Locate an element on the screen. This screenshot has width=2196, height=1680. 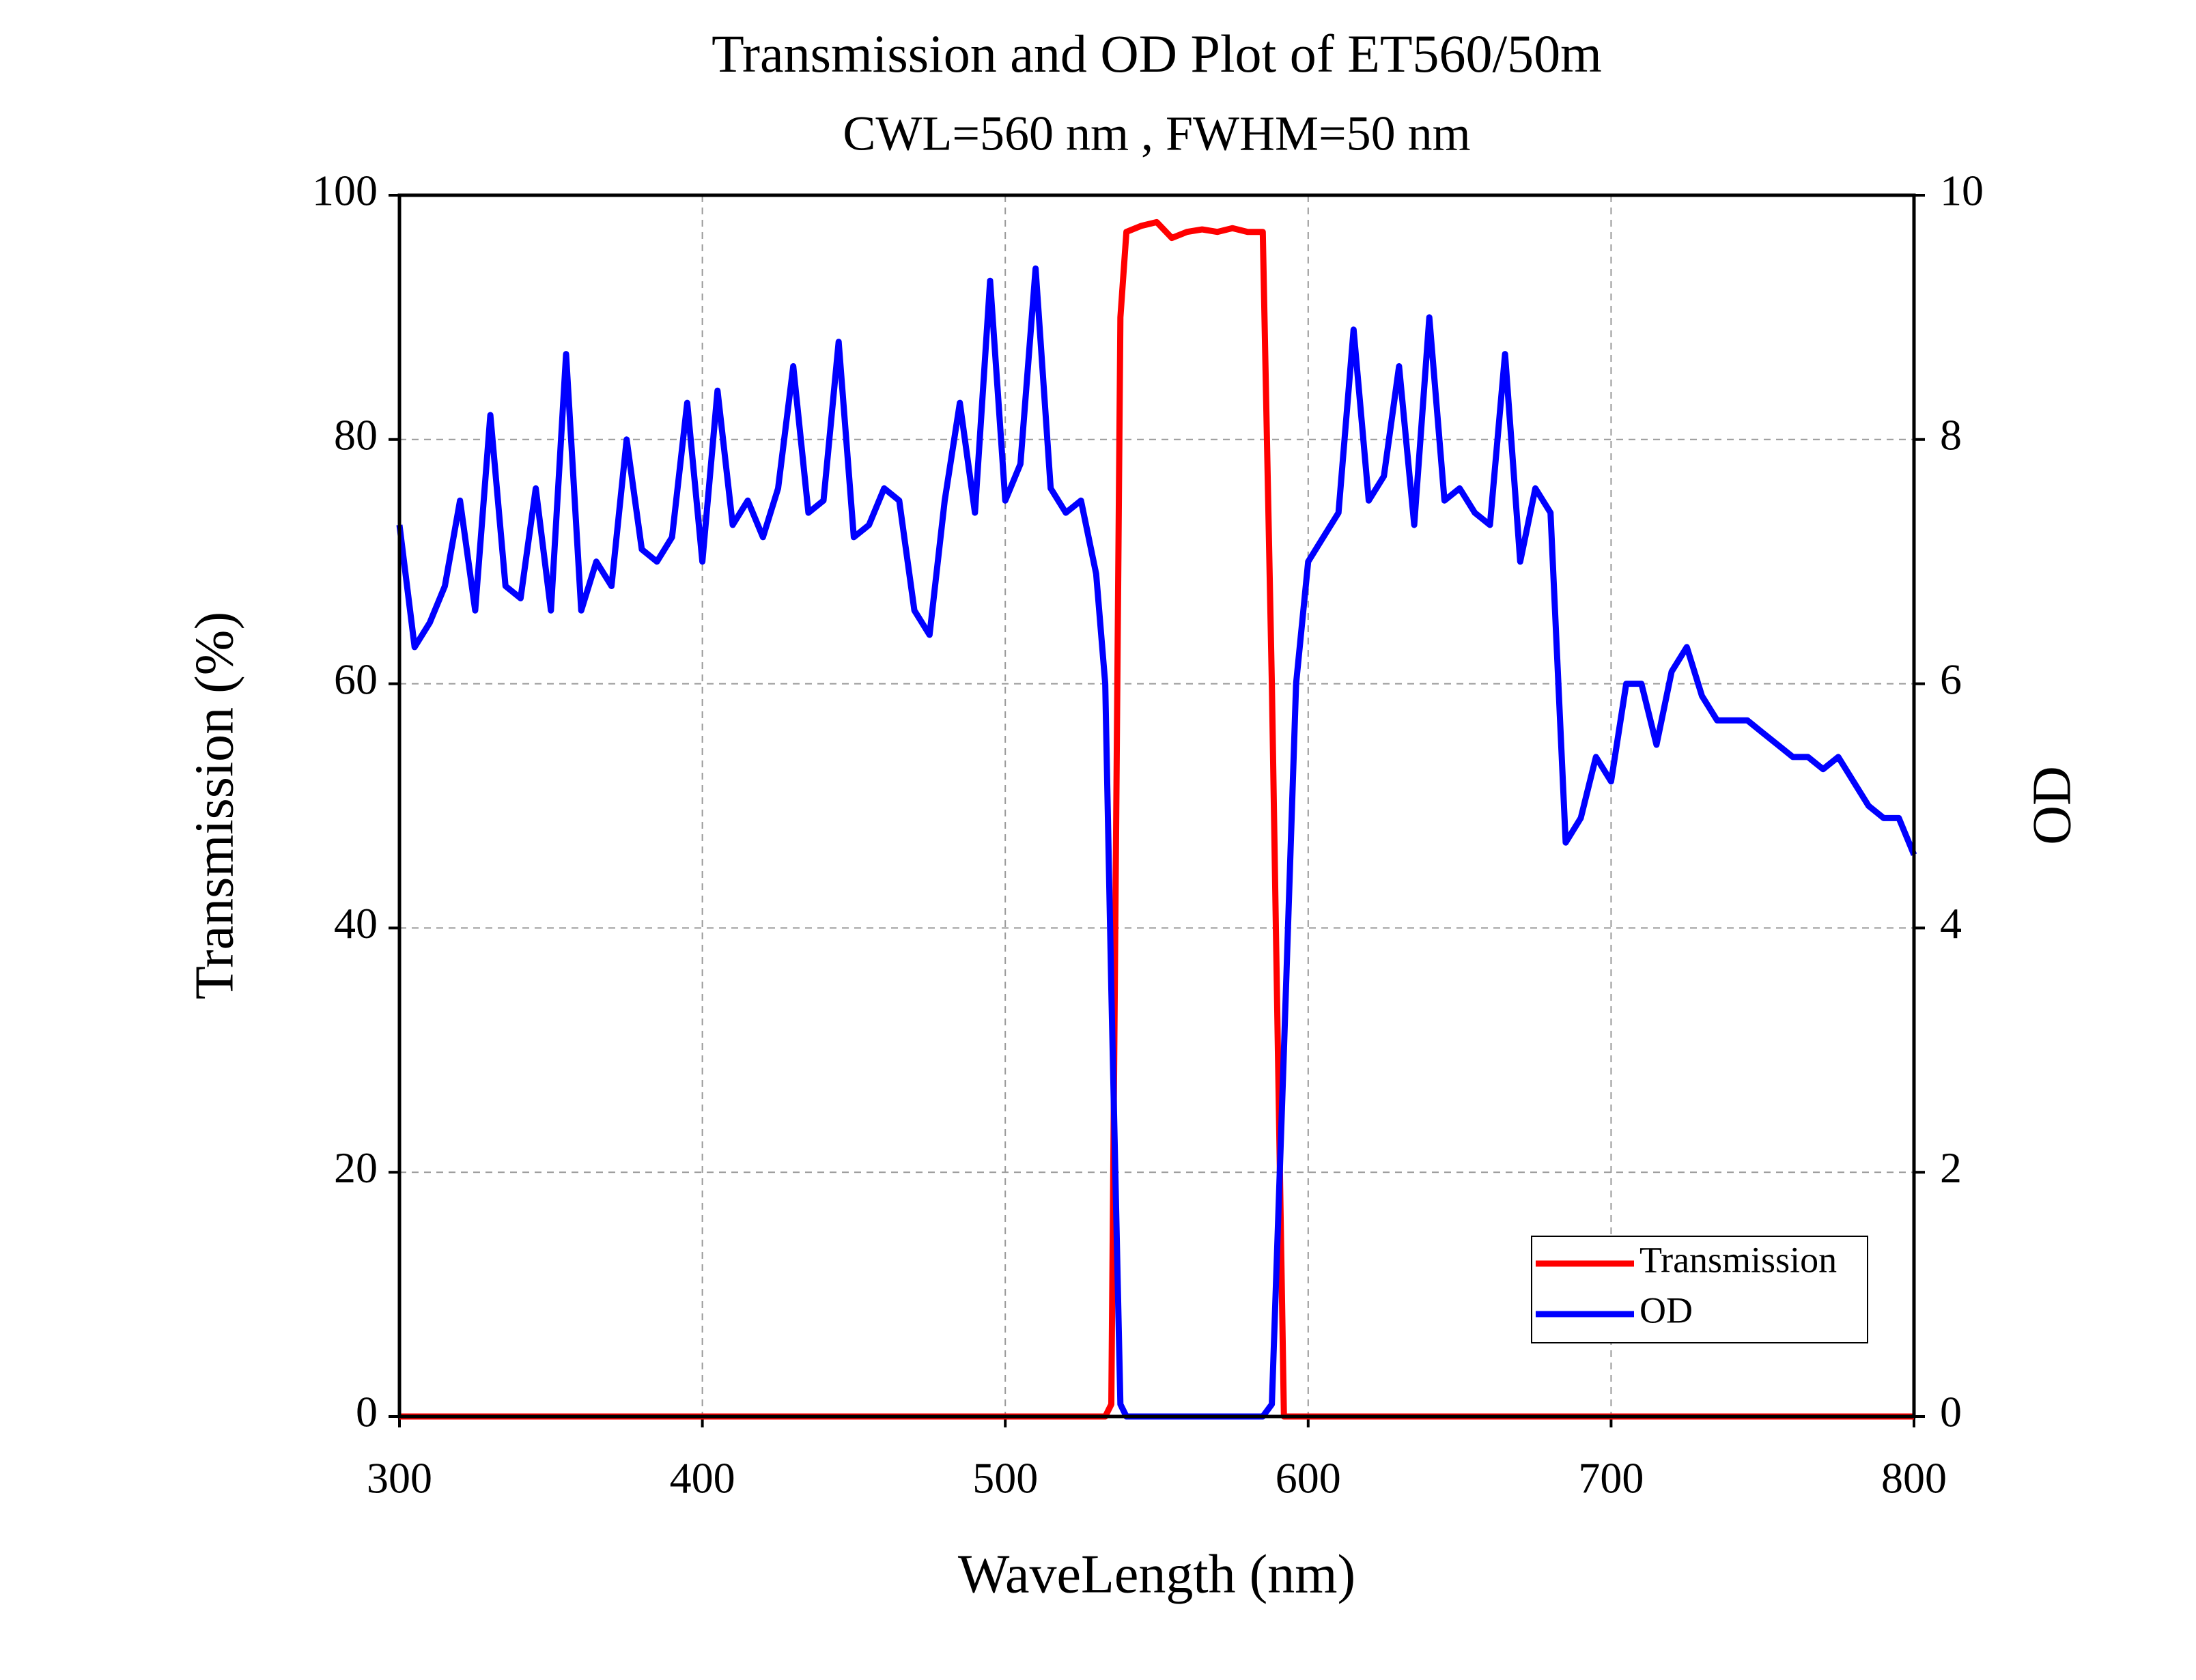
x-tick-label: 500 is located at coordinates (1005, 1478).